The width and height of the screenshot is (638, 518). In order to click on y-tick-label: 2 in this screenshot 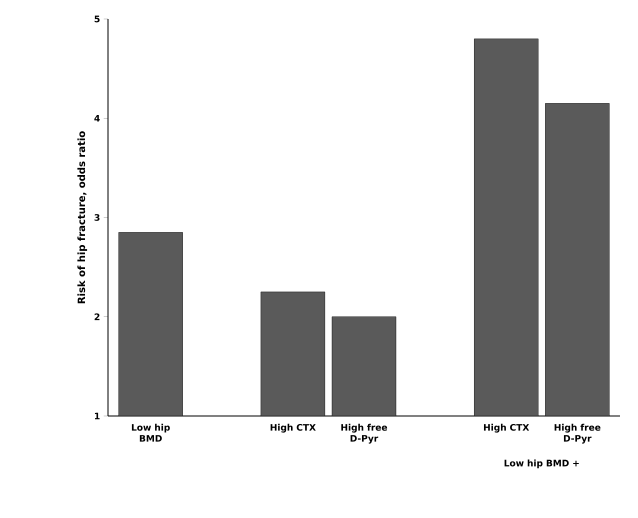, I will do `click(97, 316)`.